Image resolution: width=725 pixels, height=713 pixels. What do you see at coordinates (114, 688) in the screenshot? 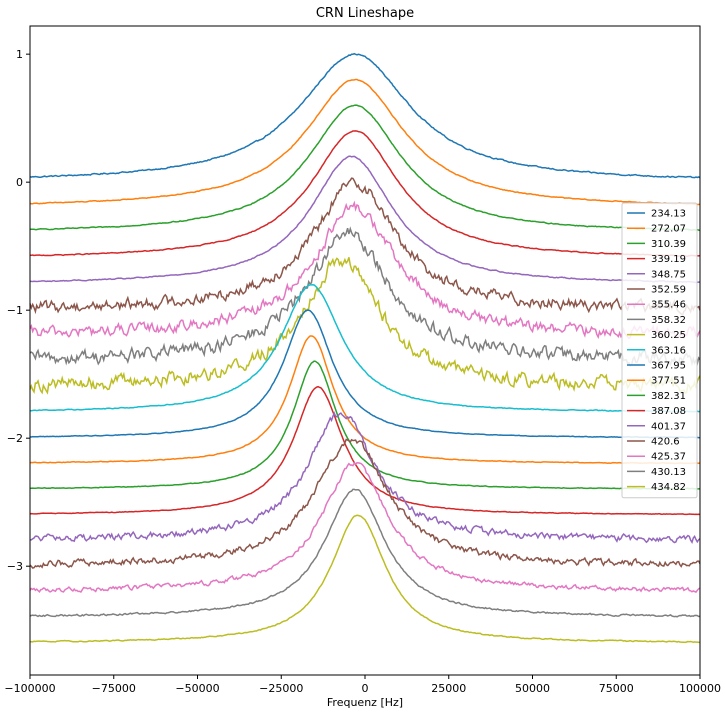
I see `x-tick-label: −75000` at bounding box center [114, 688].